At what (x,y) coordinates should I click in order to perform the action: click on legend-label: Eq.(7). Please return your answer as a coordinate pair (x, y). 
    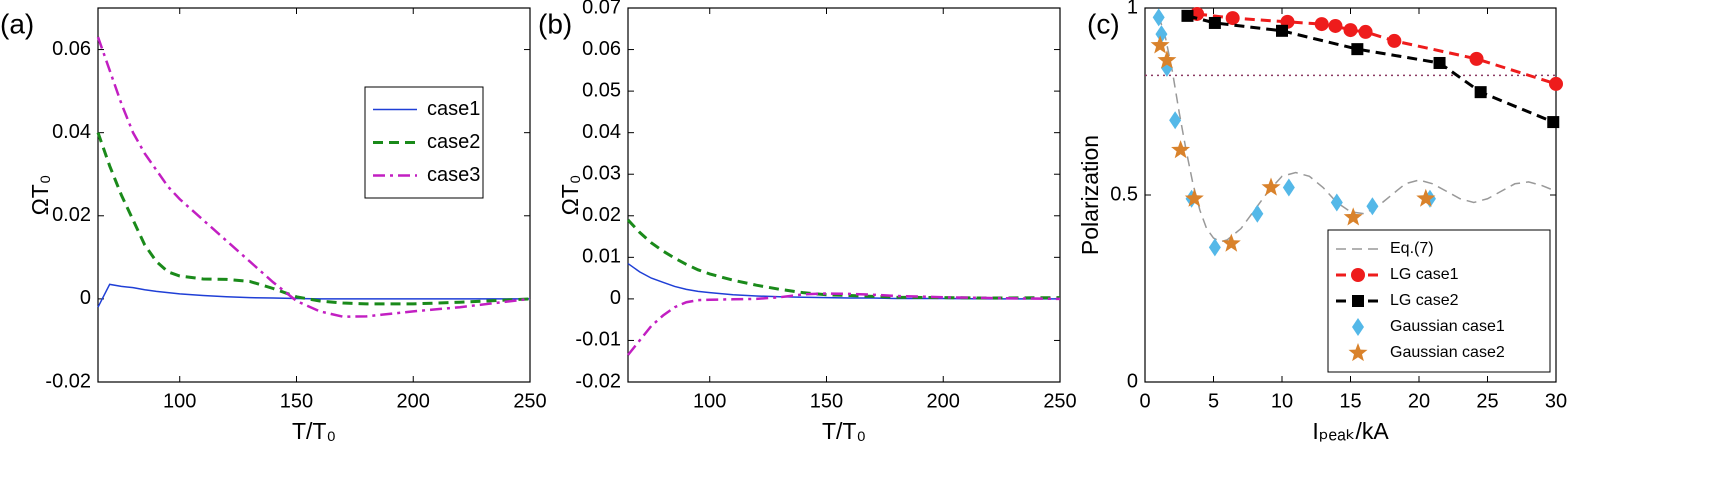
    Looking at the image, I should click on (1412, 248).